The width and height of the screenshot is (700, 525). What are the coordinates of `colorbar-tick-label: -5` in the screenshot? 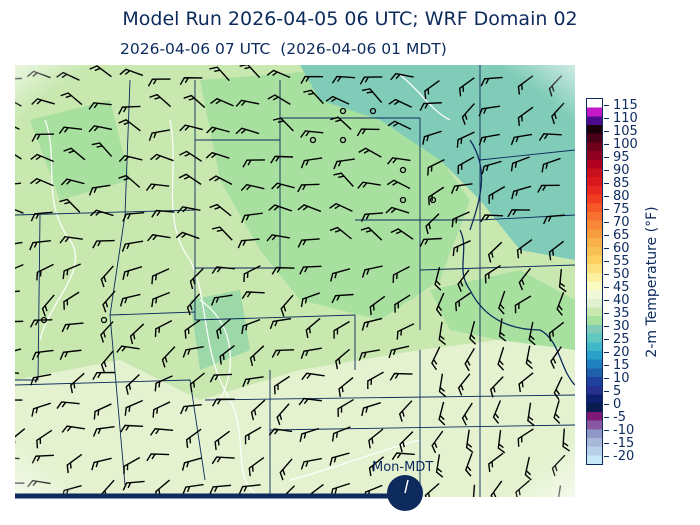 It's located at (615, 417).